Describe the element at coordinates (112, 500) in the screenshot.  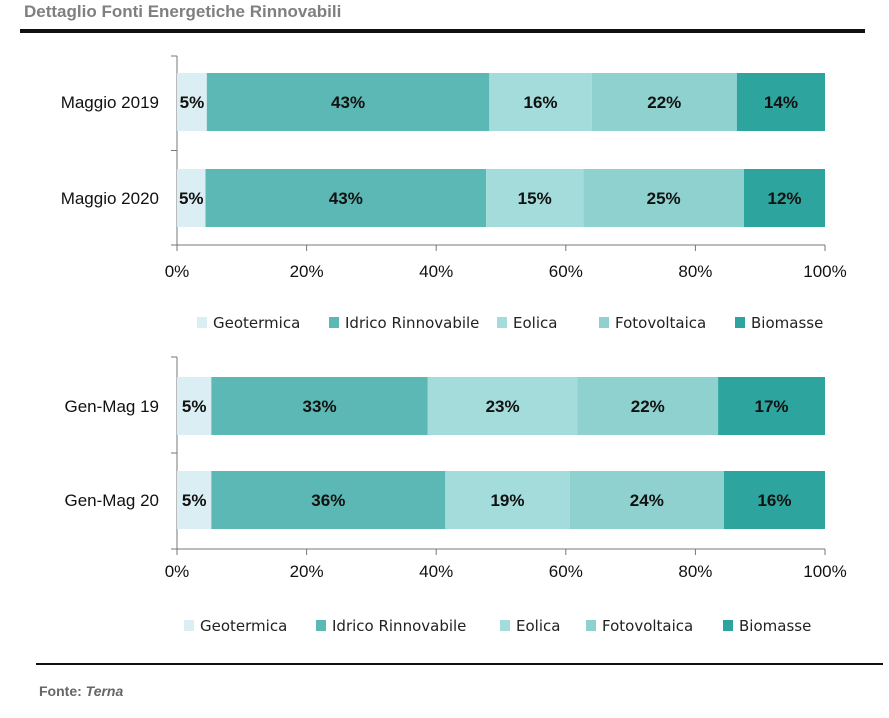
I see `category-label: Gen-Mag 20` at that location.